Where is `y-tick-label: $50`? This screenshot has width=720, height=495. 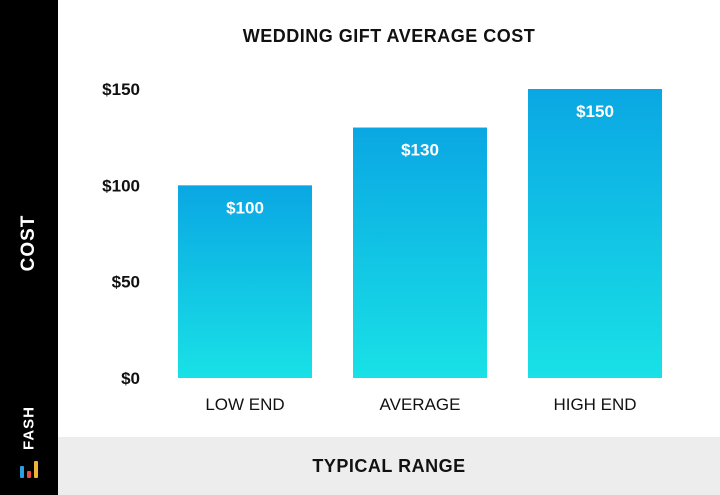 y-tick-label: $50 is located at coordinates (126, 282).